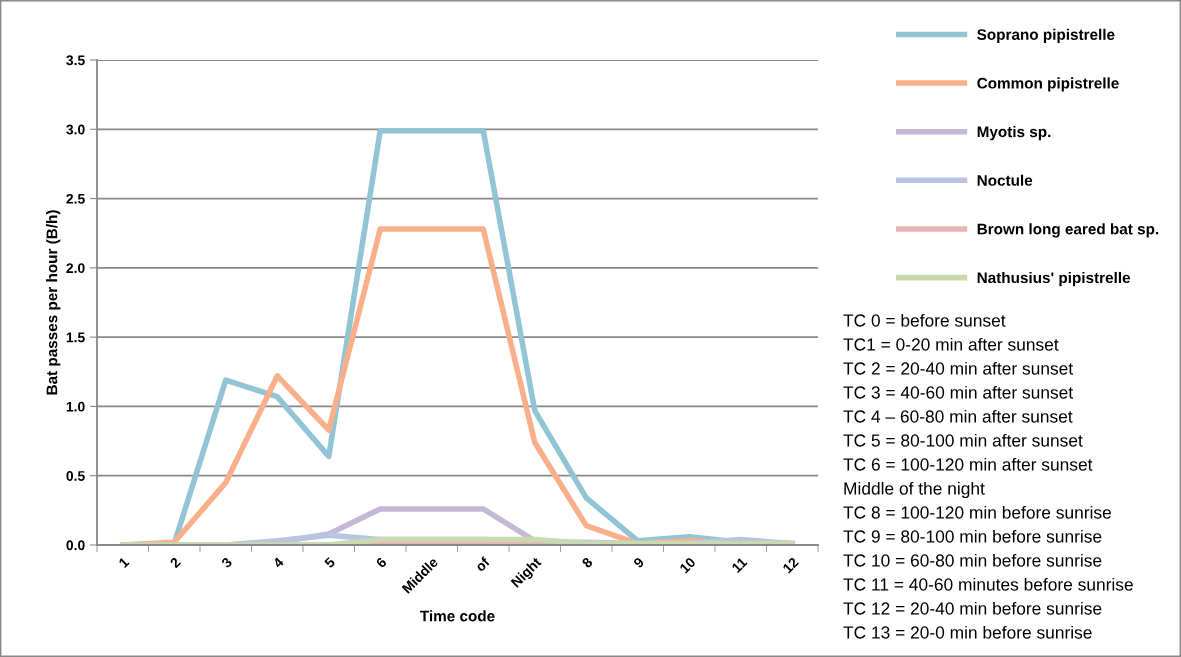  I want to click on text: TC 13 = 20-0 min before sunrise, so click(967, 632).